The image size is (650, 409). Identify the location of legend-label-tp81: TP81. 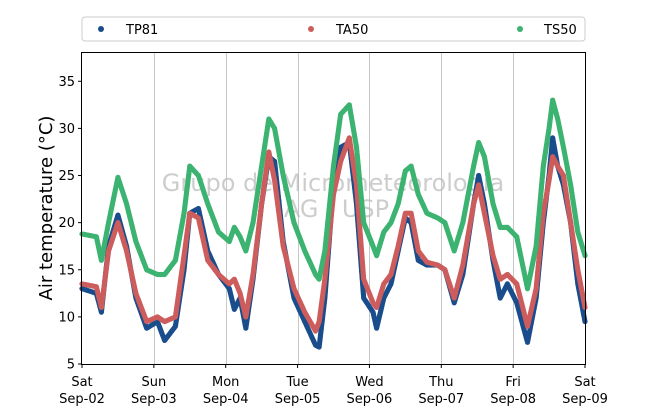
(141, 30).